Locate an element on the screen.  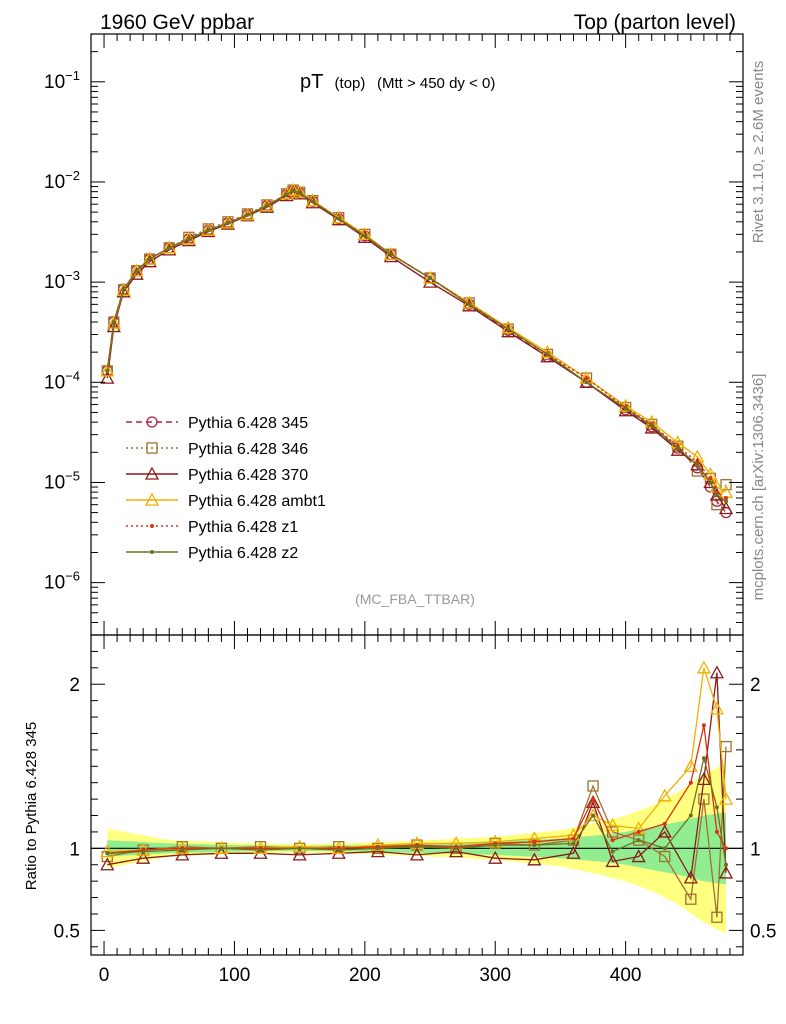
header-right: Top (parton level) is located at coordinates (655, 22).